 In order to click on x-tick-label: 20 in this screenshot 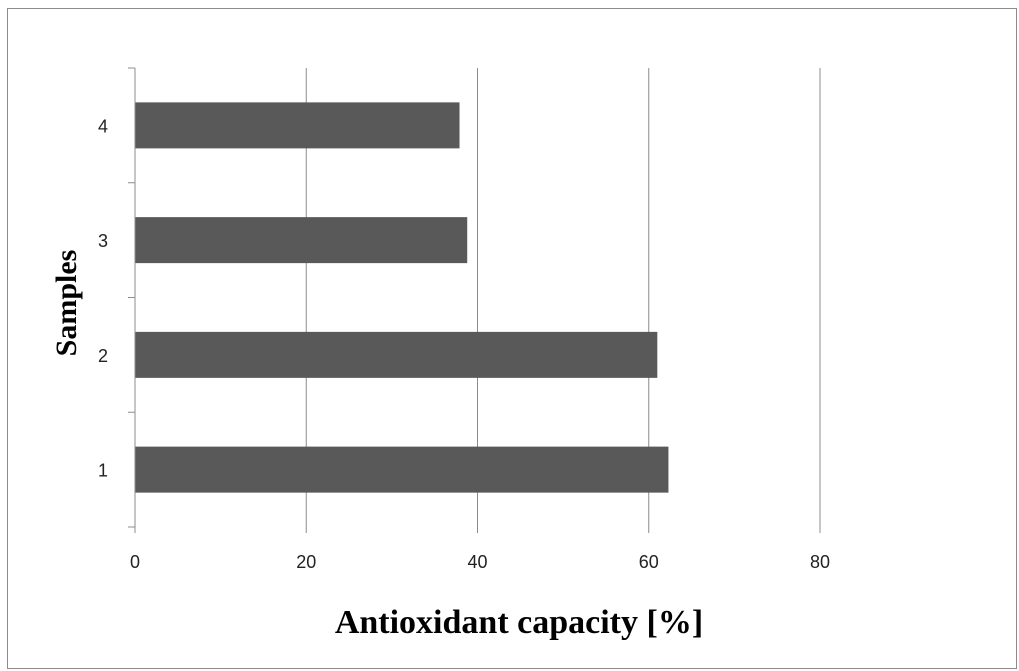, I will do `click(306, 562)`.